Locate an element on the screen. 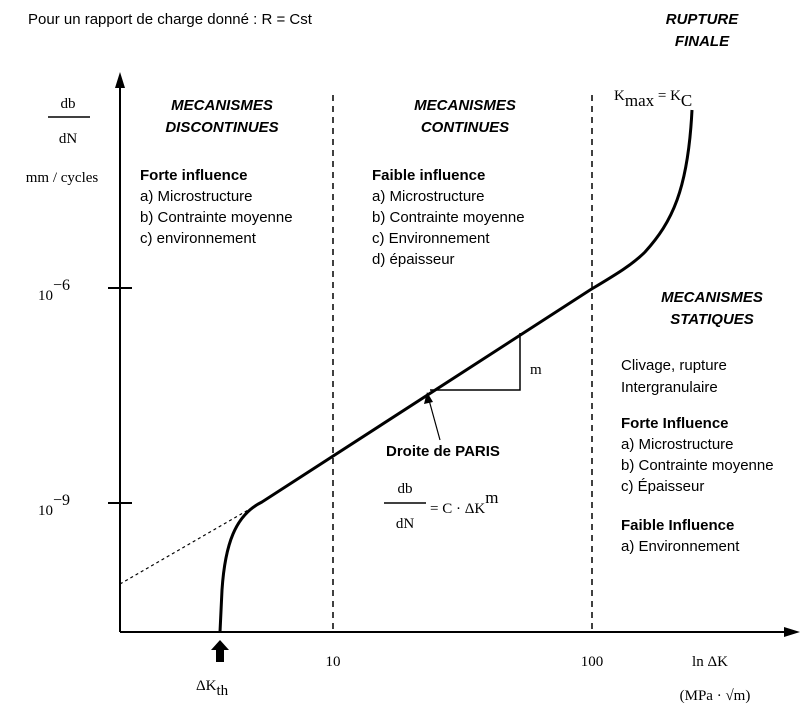 This screenshot has height=711, width=810. y-unit: mm / cycles is located at coordinates (62, 178).